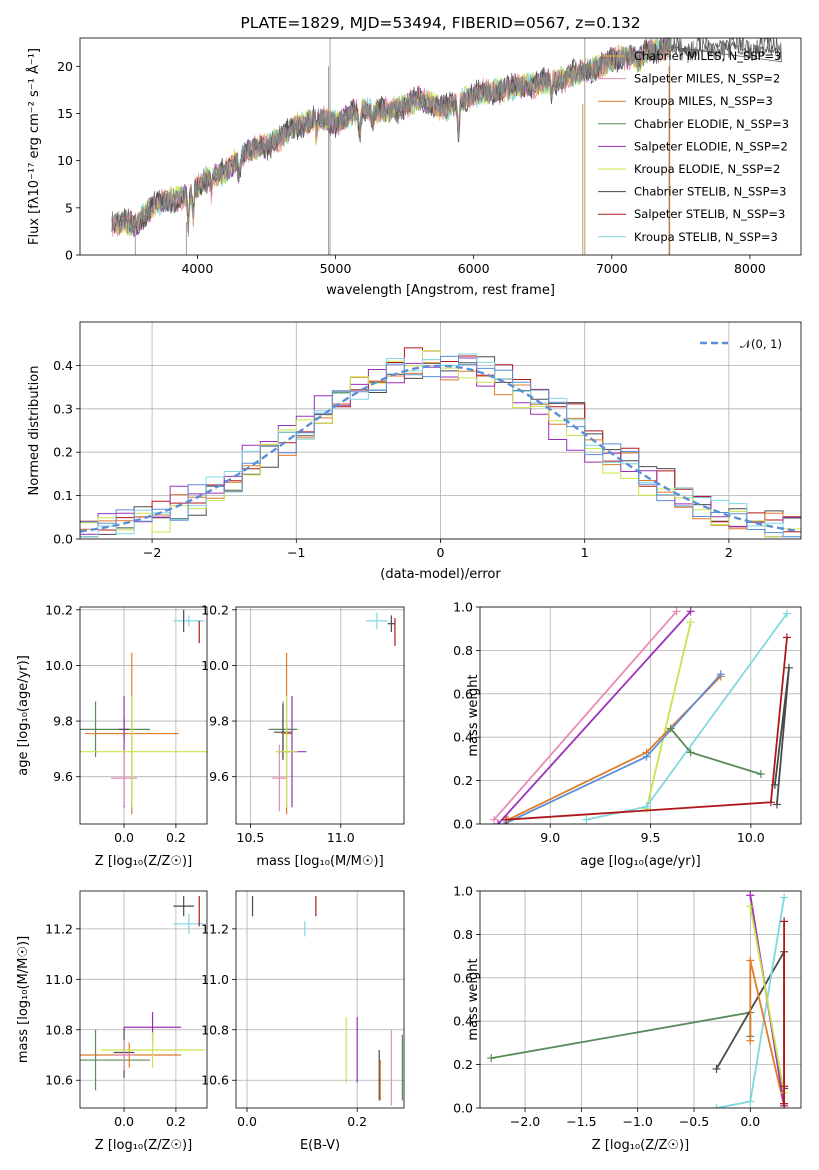  I want to click on x-tick-label: 10.5, so click(251, 837).